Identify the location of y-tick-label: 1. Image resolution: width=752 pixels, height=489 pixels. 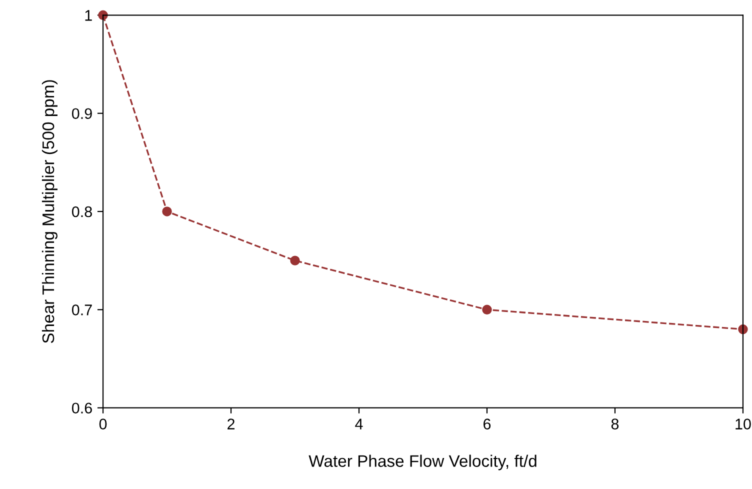
(88, 15).